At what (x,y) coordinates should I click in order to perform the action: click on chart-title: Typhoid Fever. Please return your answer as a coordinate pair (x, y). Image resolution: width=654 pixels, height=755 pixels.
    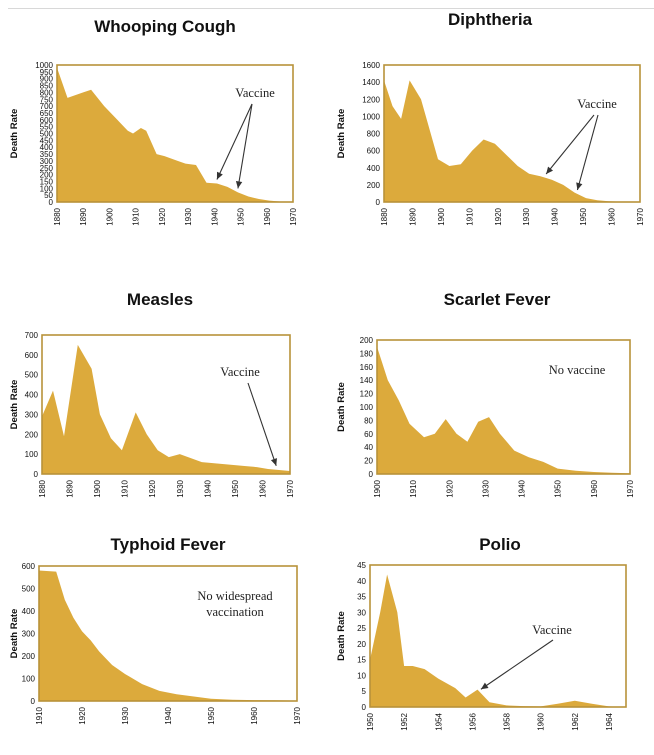
    Looking at the image, I should click on (168, 544).